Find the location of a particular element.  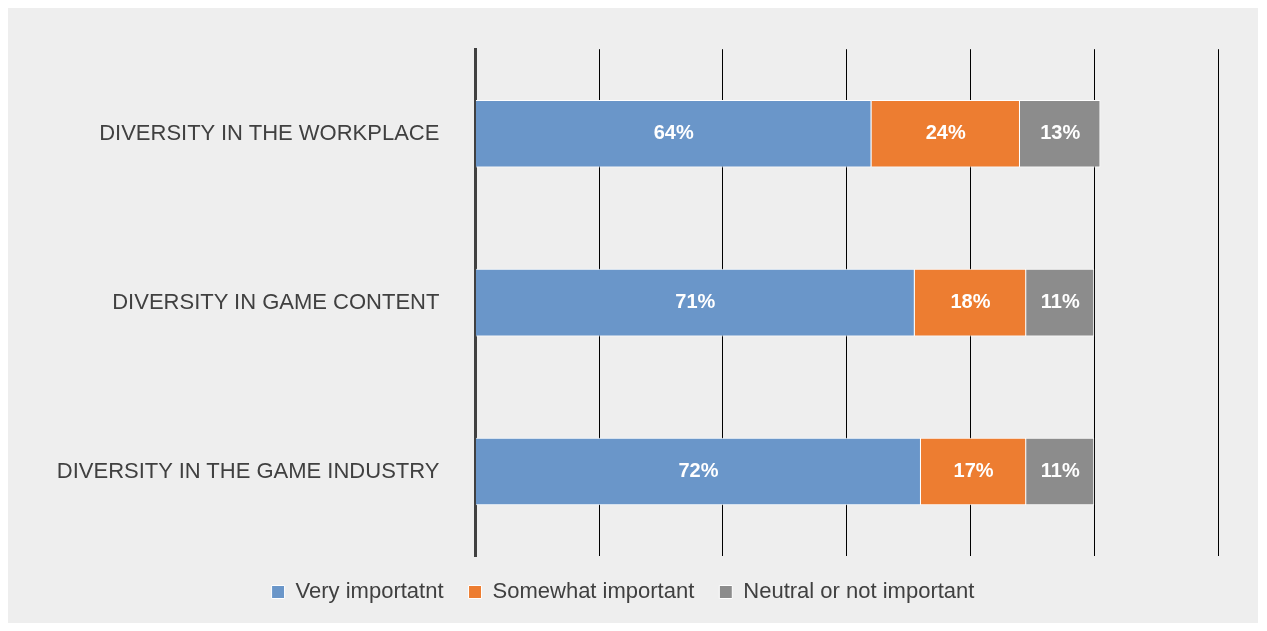

y-tick-label: DIVERSITY IN THE GAME INDUSTRY is located at coordinates (248, 470).